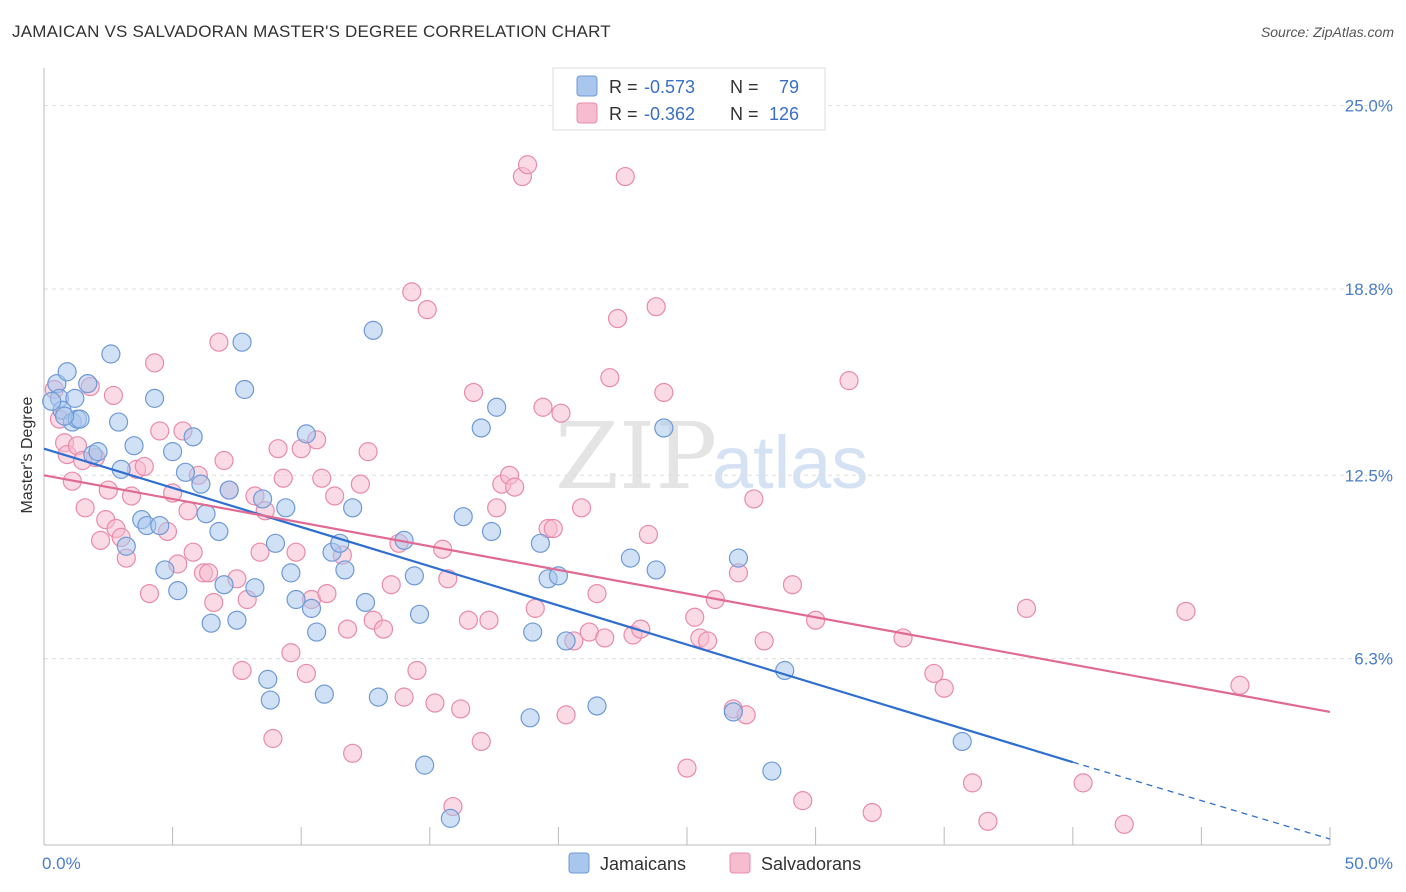  What do you see at coordinates (587, 113) in the screenshot?
I see `legend-swatch-salvadorans` at bounding box center [587, 113].